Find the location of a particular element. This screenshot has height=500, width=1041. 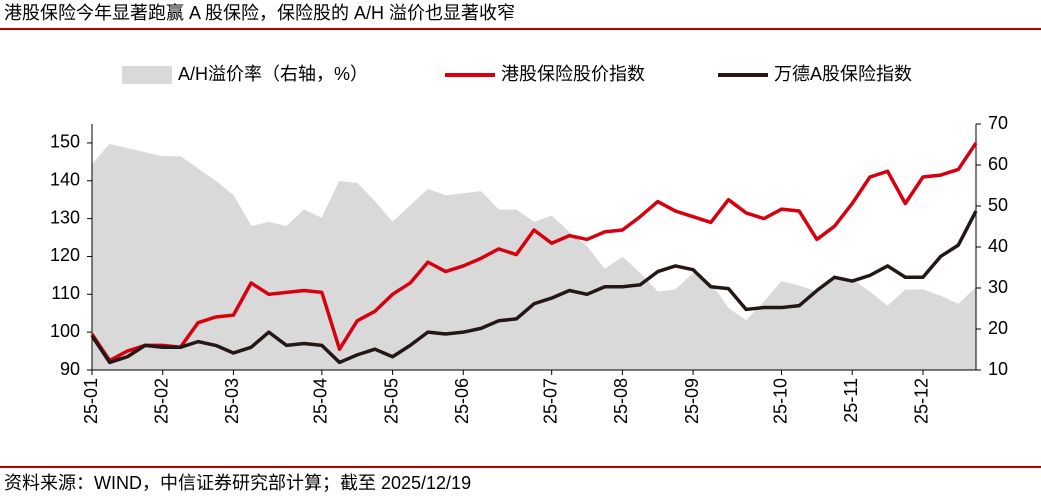

x-tick-label: 25-02 is located at coordinates (161, 401).